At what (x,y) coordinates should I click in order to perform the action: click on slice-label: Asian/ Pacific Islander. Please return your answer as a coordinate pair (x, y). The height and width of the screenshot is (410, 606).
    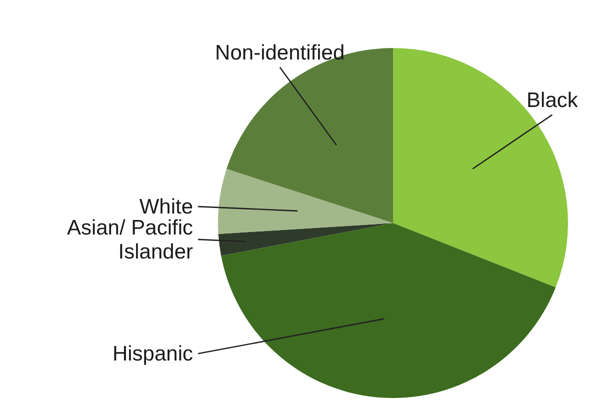
    Looking at the image, I should click on (129, 240).